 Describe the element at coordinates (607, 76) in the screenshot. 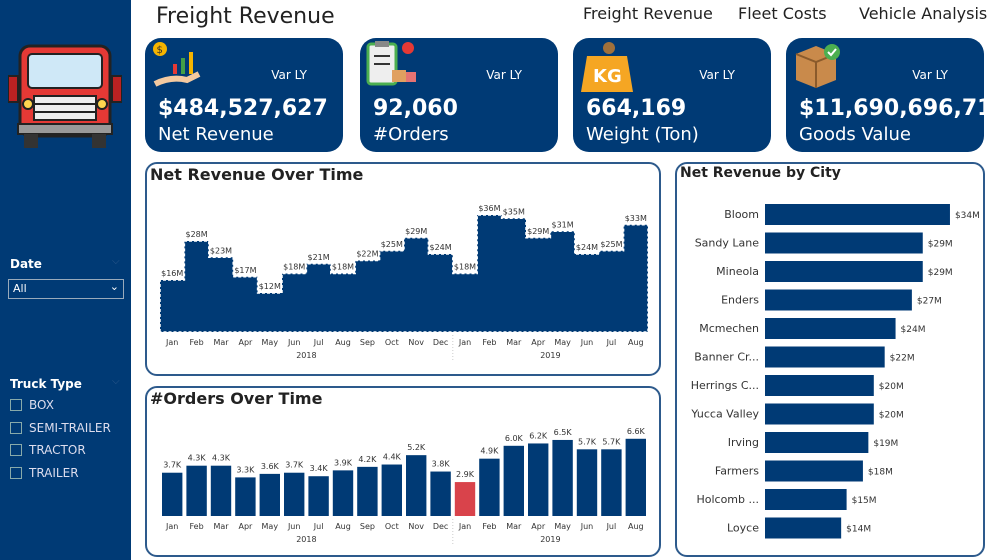

I see `svg-text: KG` at that location.